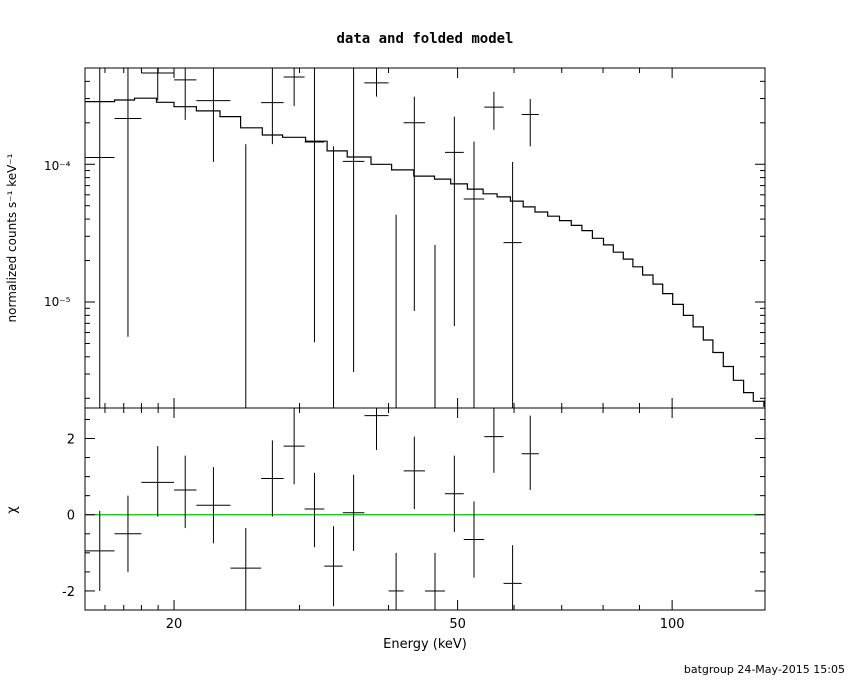 The width and height of the screenshot is (850, 680). I want to click on y-tick-label: 0, so click(71, 516).